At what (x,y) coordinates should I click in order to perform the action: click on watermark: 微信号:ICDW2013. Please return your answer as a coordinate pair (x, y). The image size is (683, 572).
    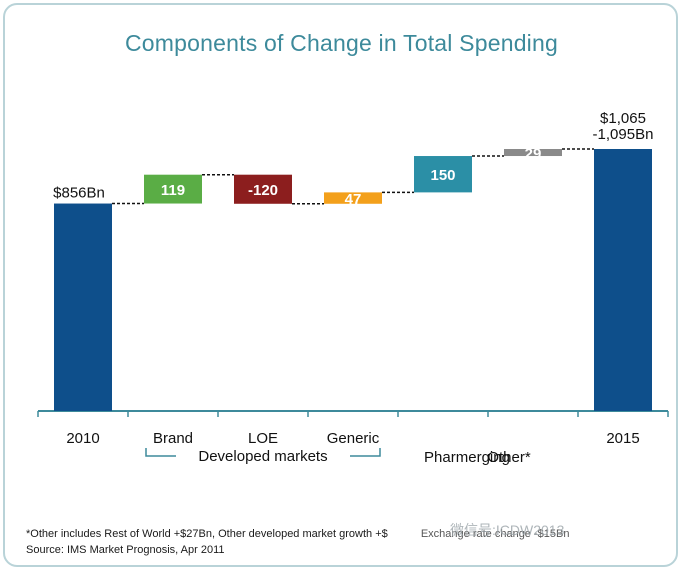
    Looking at the image, I should click on (507, 530).